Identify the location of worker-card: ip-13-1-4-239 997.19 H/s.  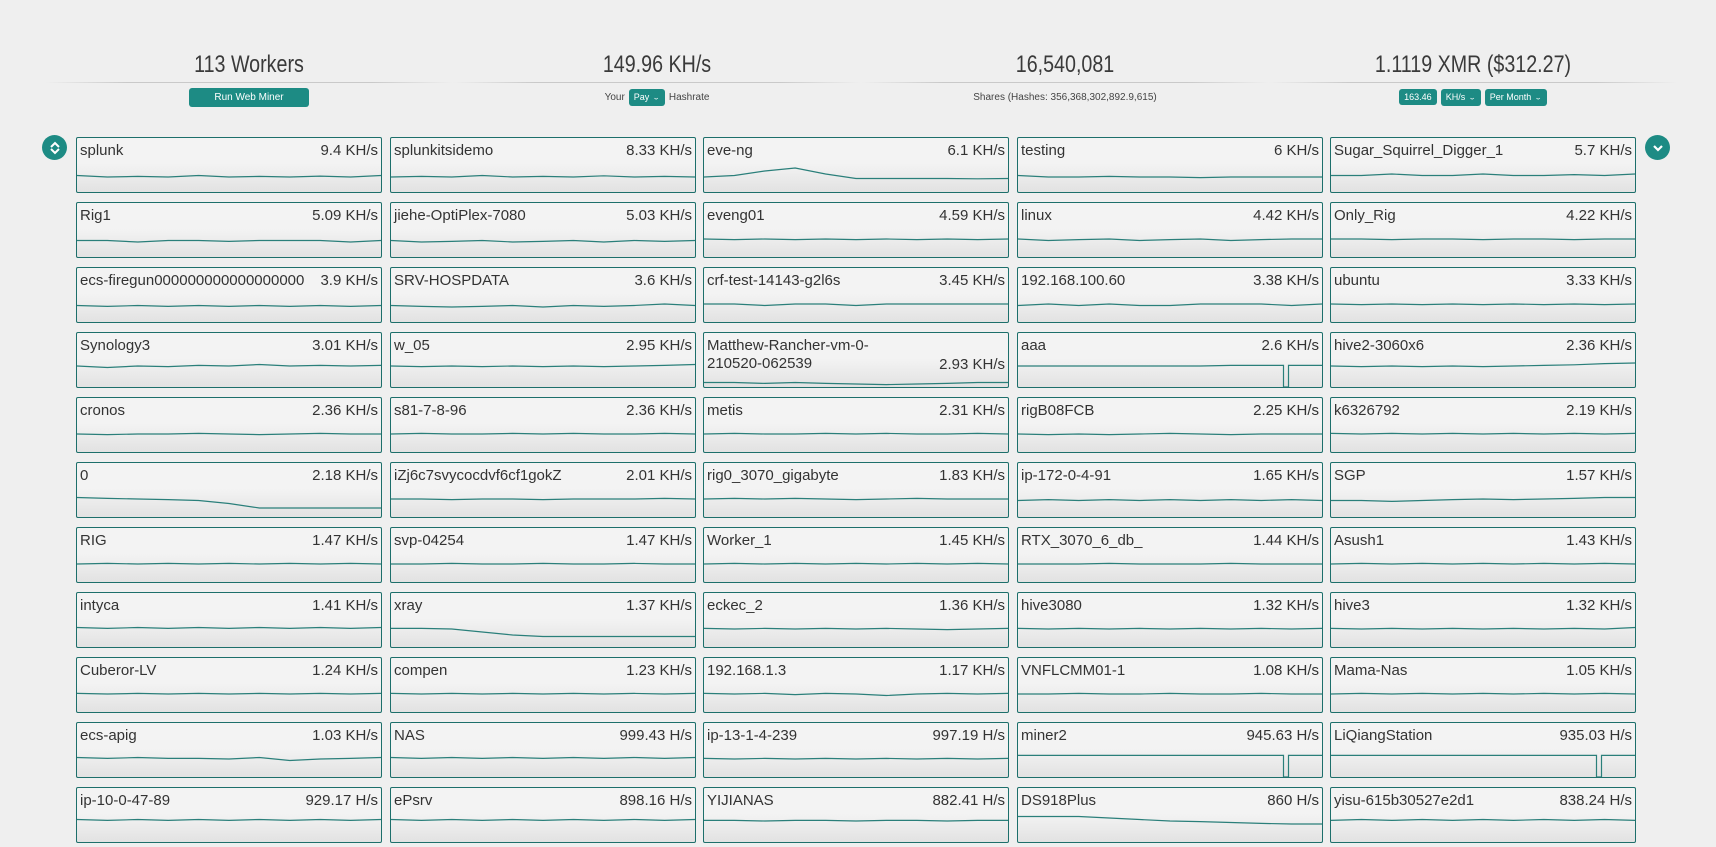
(856, 750).